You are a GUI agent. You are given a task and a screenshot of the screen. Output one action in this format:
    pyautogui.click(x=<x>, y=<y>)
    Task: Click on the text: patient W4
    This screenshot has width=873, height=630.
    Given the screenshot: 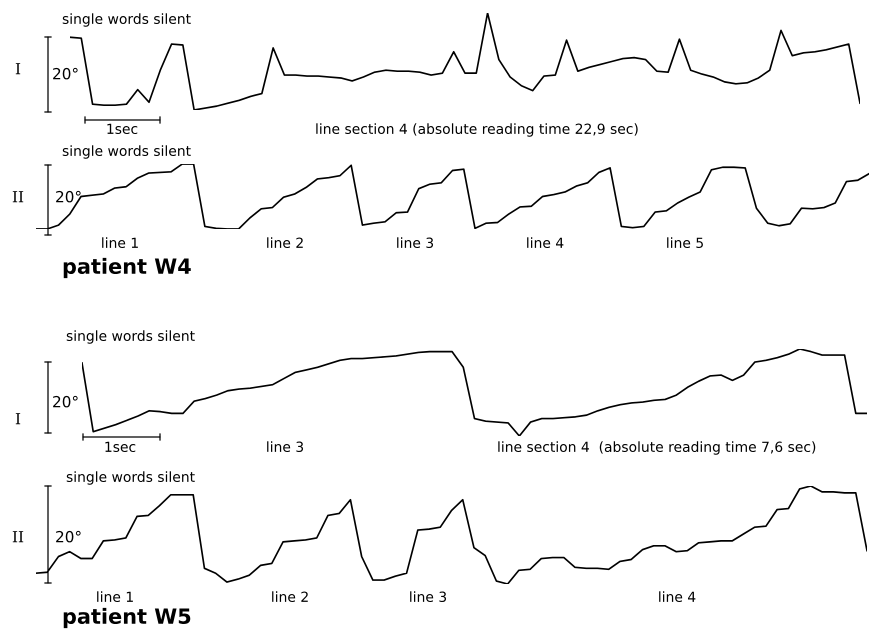 What is the action you would take?
    pyautogui.click(x=127, y=268)
    